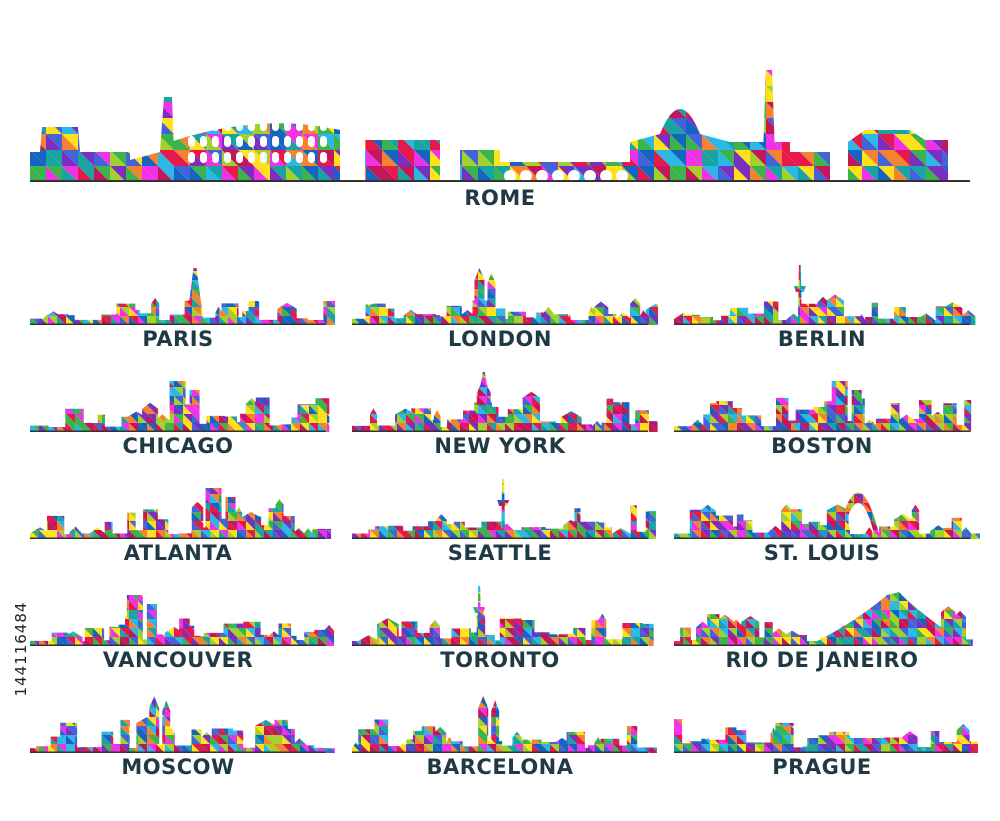 The height and width of the screenshot is (821, 1000). Describe the element at coordinates (822, 553) in the screenshot. I see `city-label: ST. LOUIS` at that location.